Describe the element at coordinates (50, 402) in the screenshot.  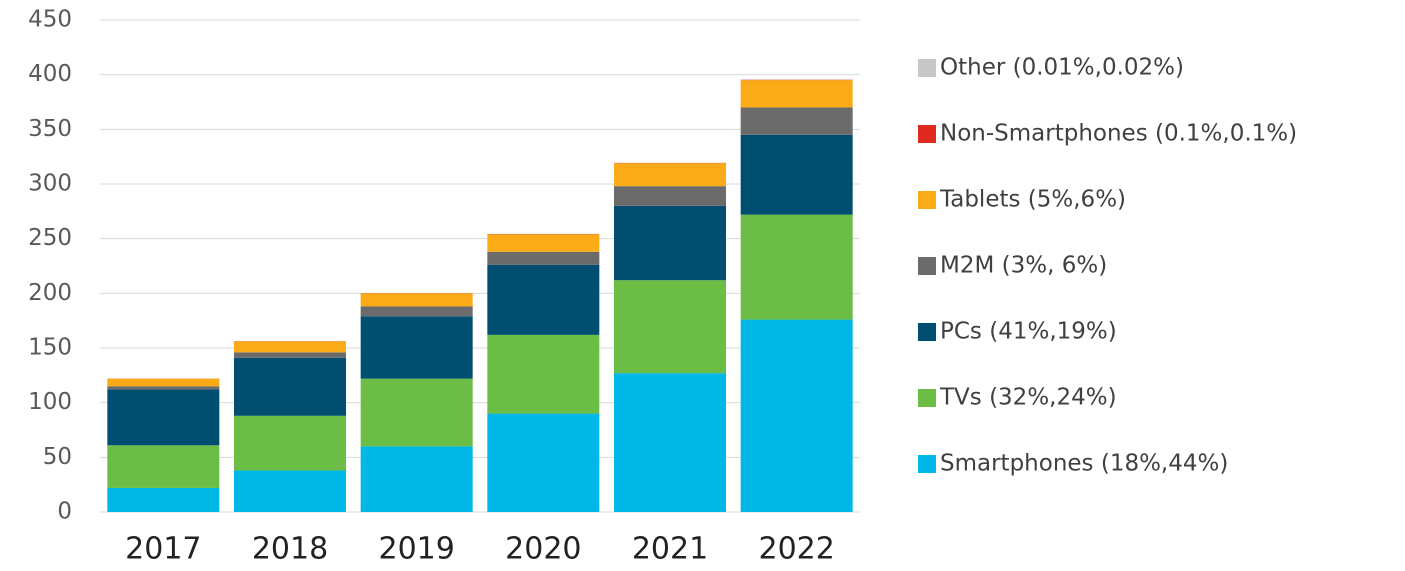
I see `y-tick-label: 100` at that location.